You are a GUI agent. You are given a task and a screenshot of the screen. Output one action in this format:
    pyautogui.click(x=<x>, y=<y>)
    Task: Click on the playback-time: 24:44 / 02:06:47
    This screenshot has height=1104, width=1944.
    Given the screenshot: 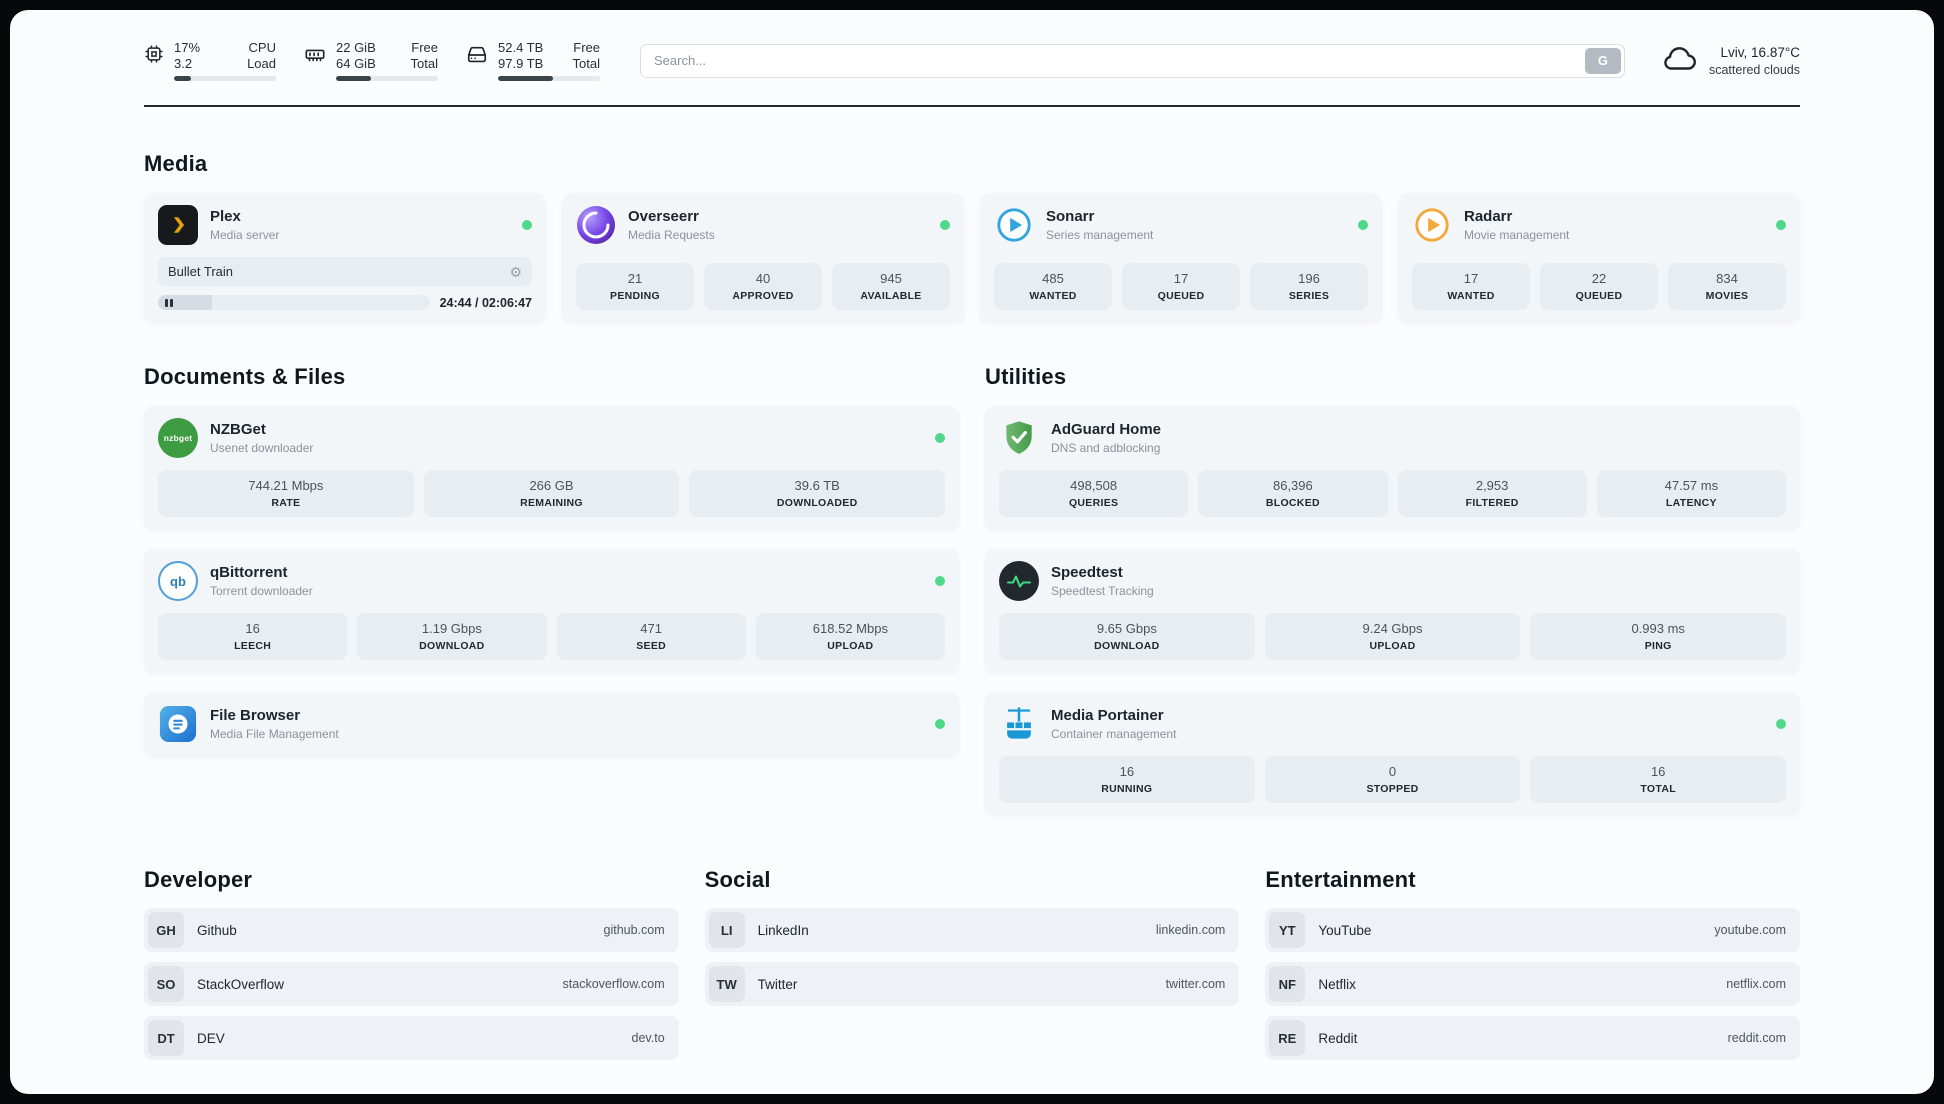 What is the action you would take?
    pyautogui.click(x=485, y=302)
    